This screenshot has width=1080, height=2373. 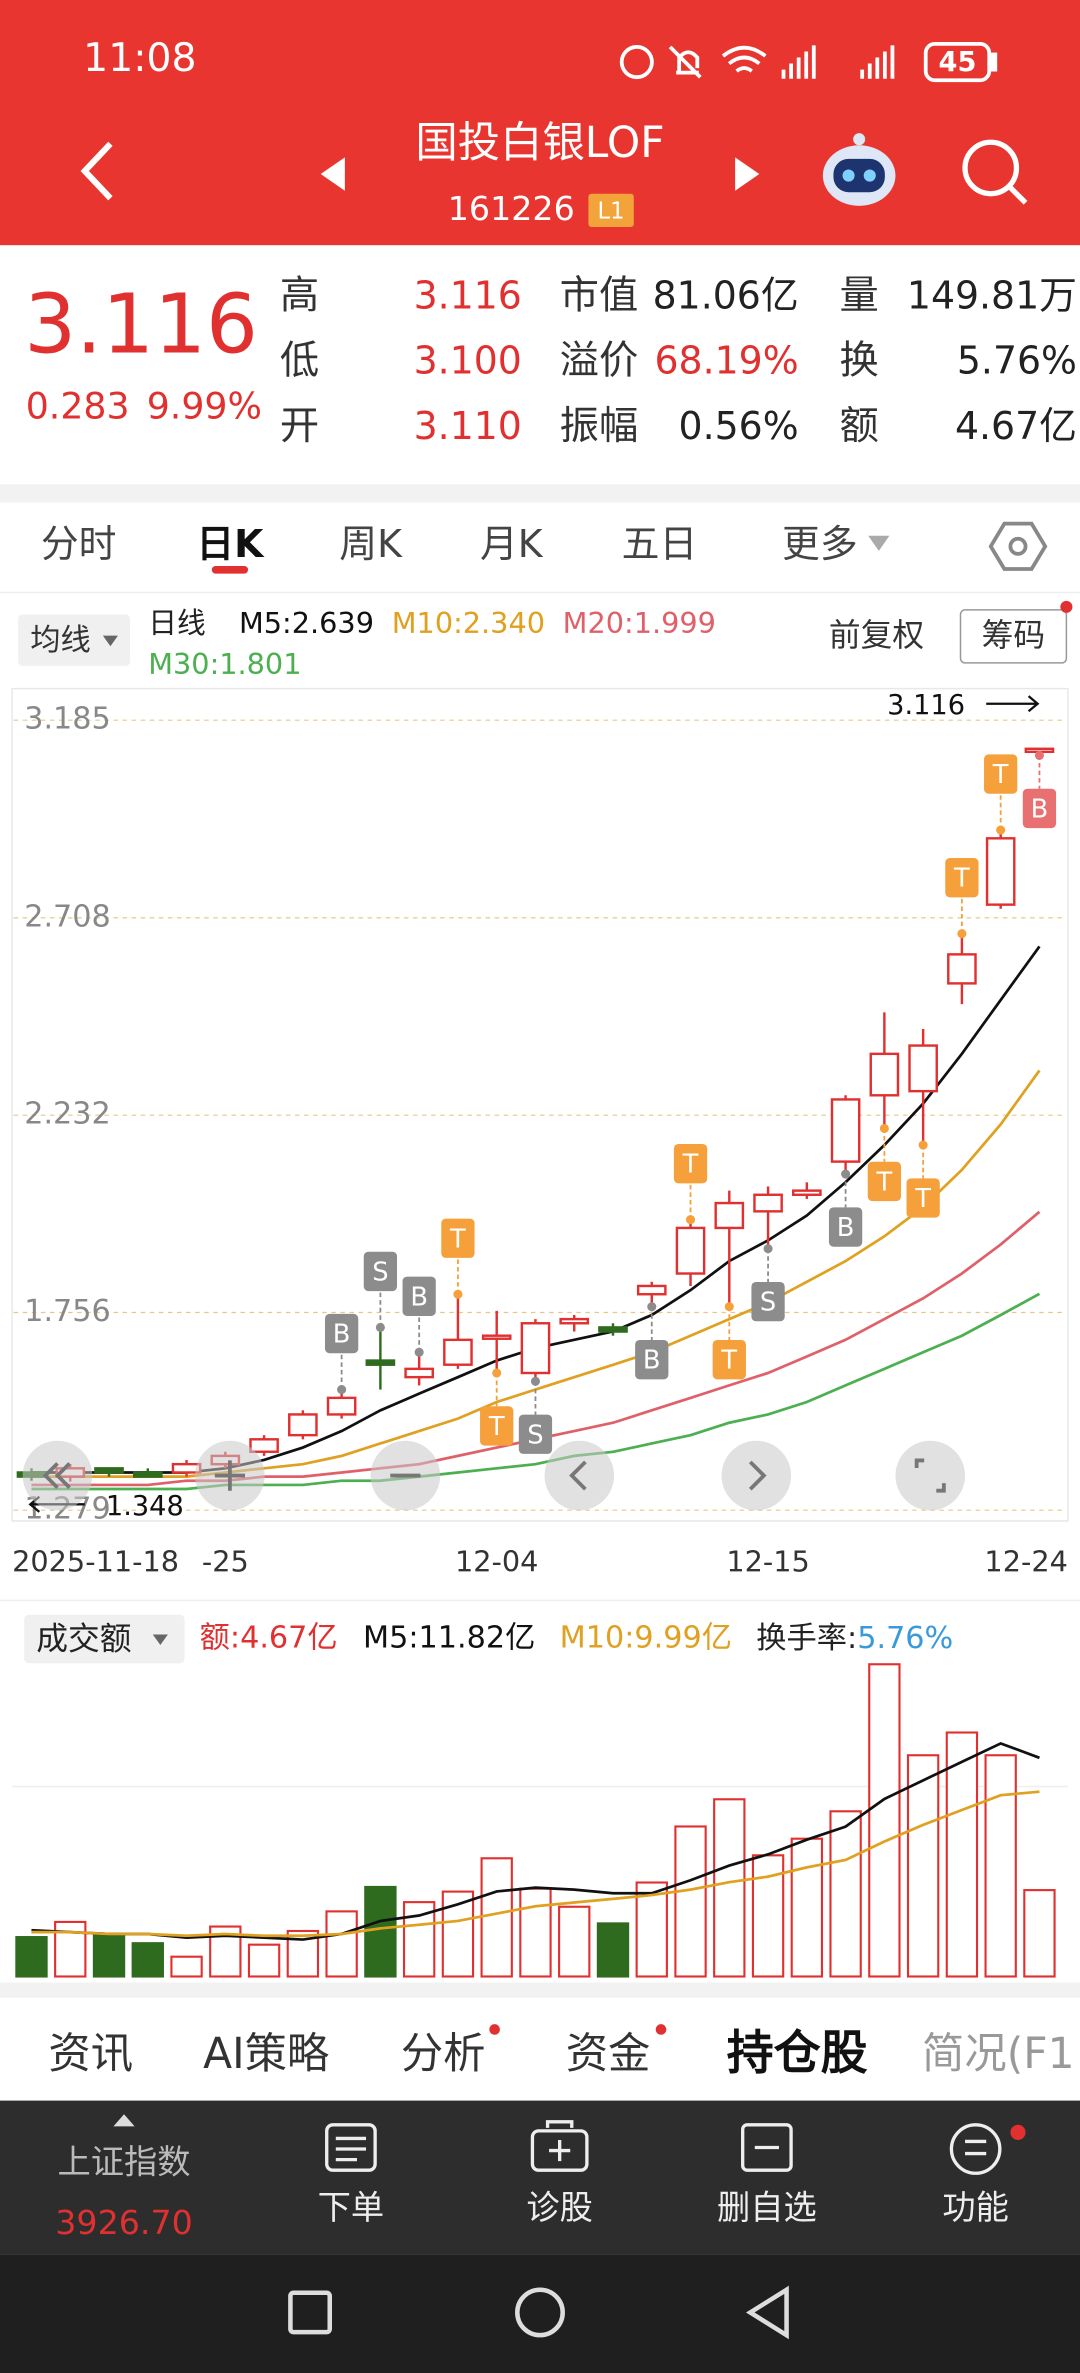 What do you see at coordinates (995, 172) in the screenshot?
I see `search-button` at bounding box center [995, 172].